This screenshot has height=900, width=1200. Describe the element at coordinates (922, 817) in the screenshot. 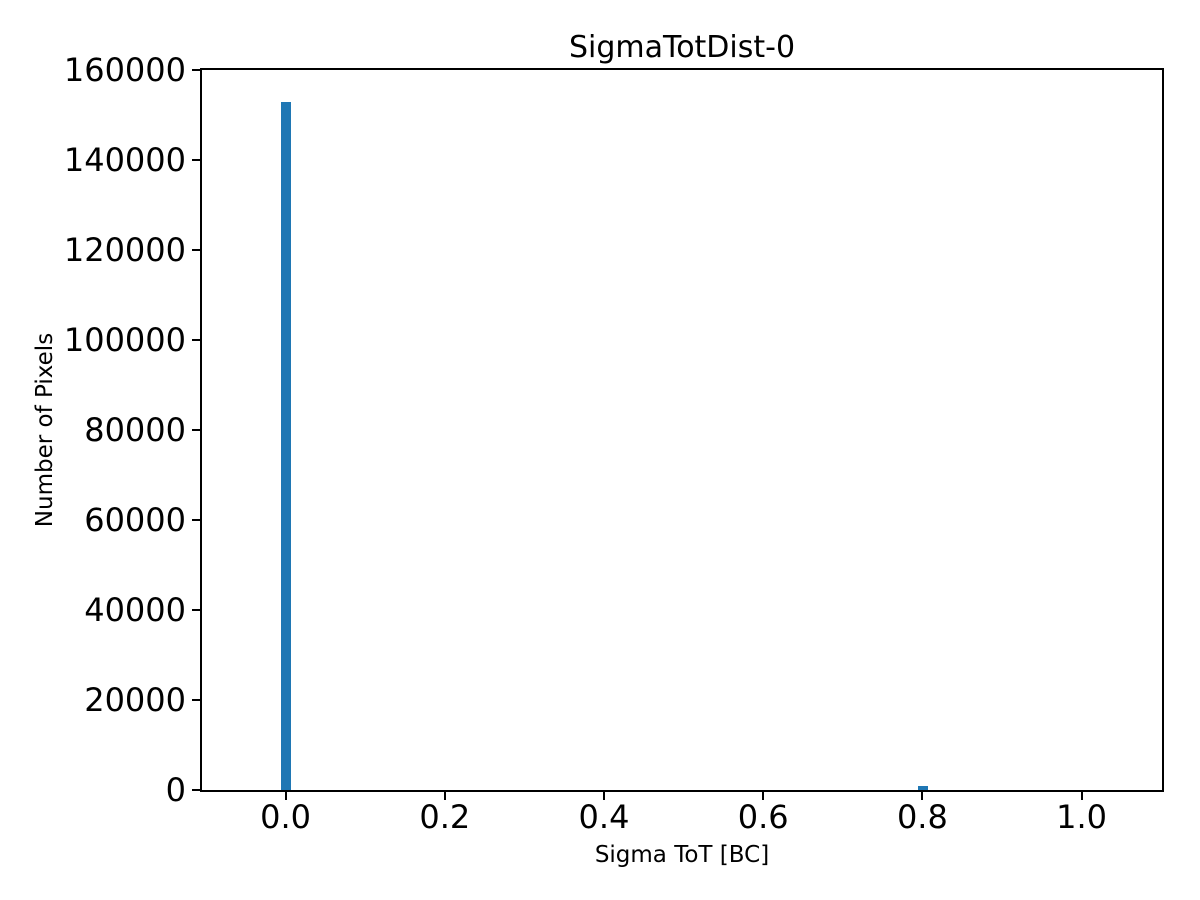

I see `x-tick-label: 0.8` at that location.